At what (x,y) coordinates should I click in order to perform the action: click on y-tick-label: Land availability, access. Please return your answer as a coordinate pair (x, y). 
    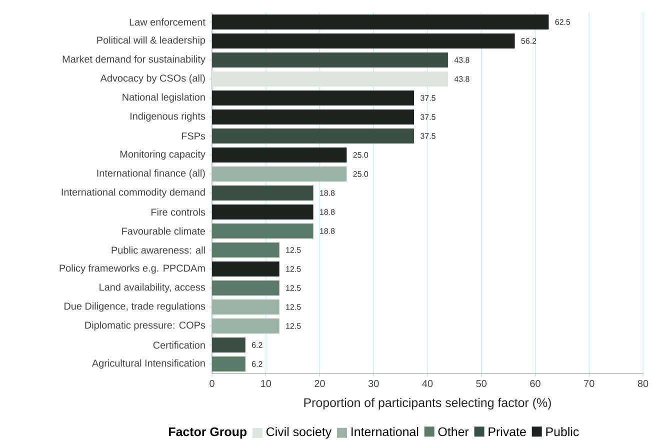
    Looking at the image, I should click on (153, 288).